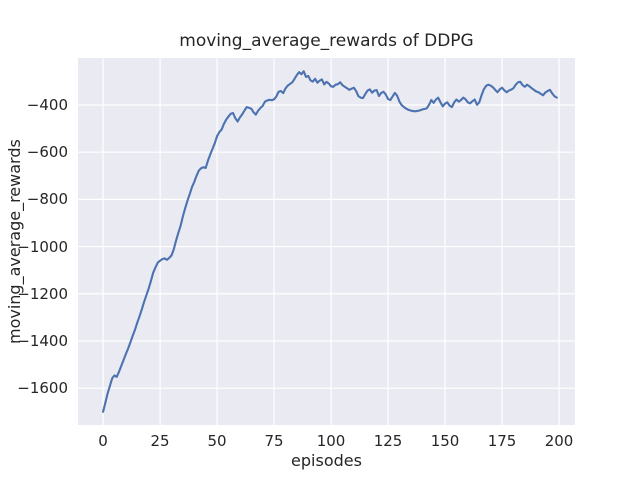 Image resolution: width=640 pixels, height=480 pixels. I want to click on x-tick-label: 75, so click(274, 441).